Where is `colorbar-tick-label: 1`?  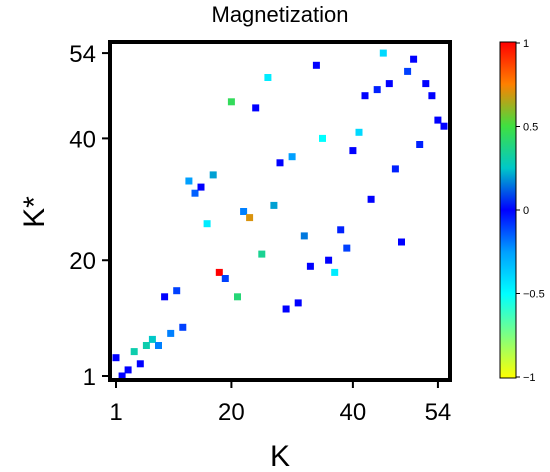 colorbar-tick-label: 1 is located at coordinates (526, 44).